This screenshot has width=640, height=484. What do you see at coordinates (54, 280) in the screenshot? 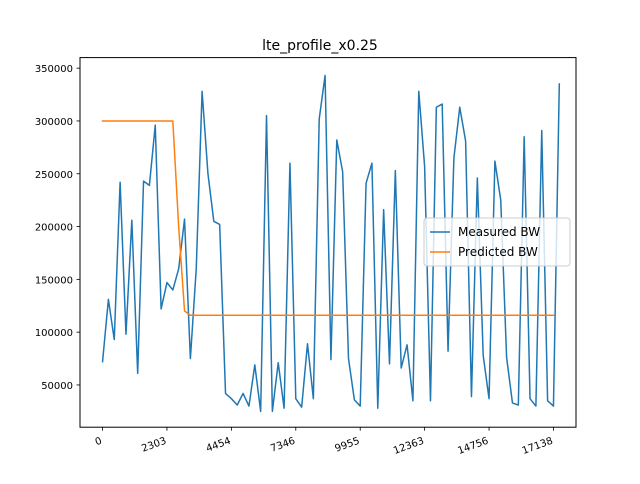
I see `y-tick-label: 150000` at bounding box center [54, 280].